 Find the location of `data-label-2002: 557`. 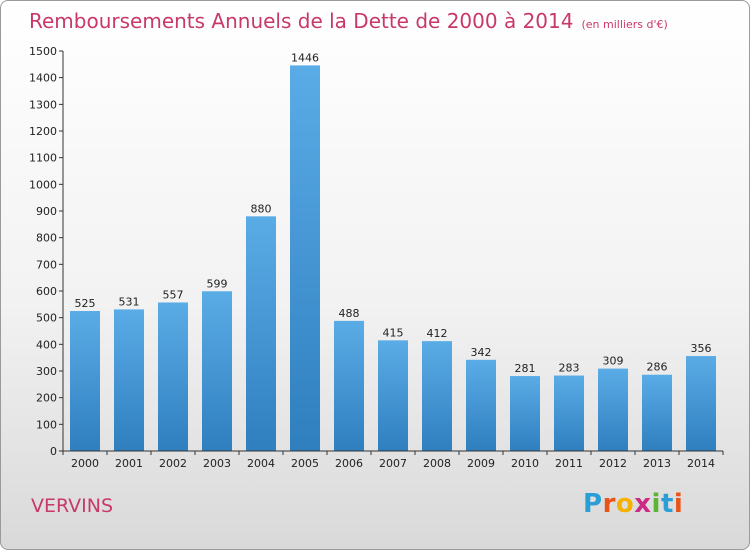

data-label-2002: 557 is located at coordinates (173, 294).